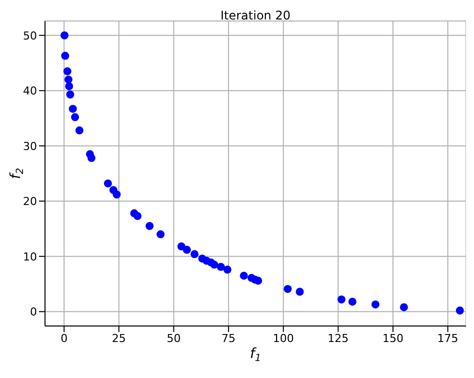 The width and height of the screenshot is (474, 378). What do you see at coordinates (283, 338) in the screenshot?
I see `x-tick-label: 100` at bounding box center [283, 338].